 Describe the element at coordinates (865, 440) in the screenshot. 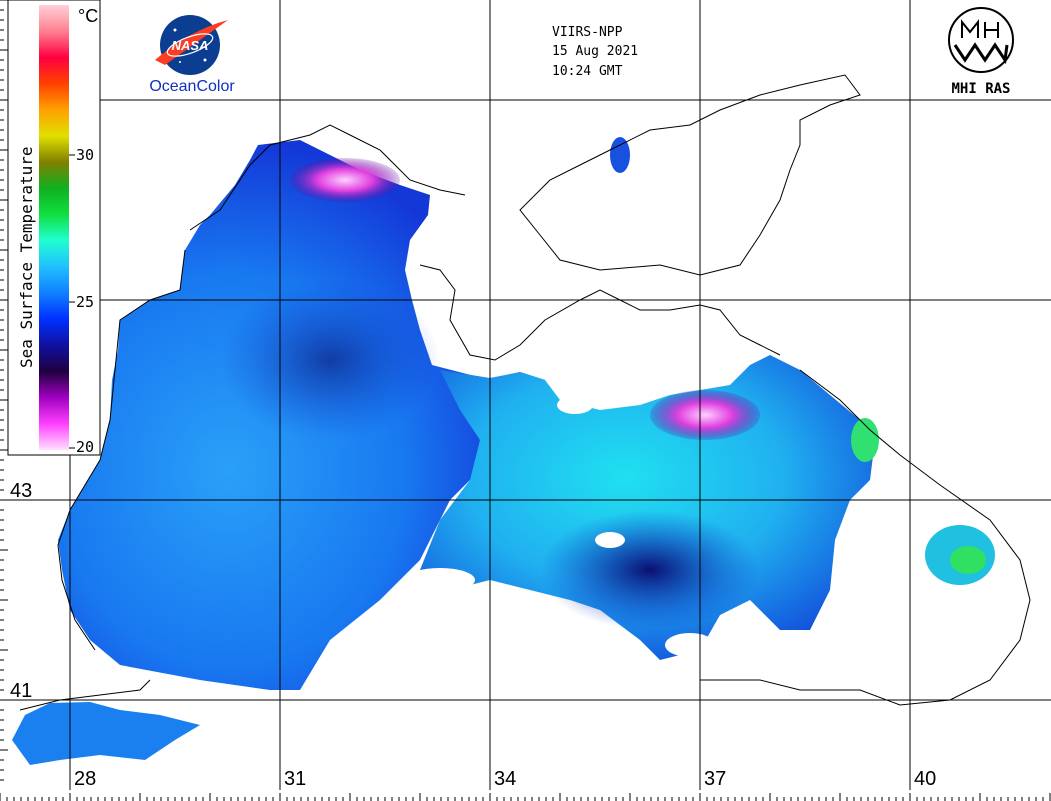

I see `warm-east-patch` at that location.